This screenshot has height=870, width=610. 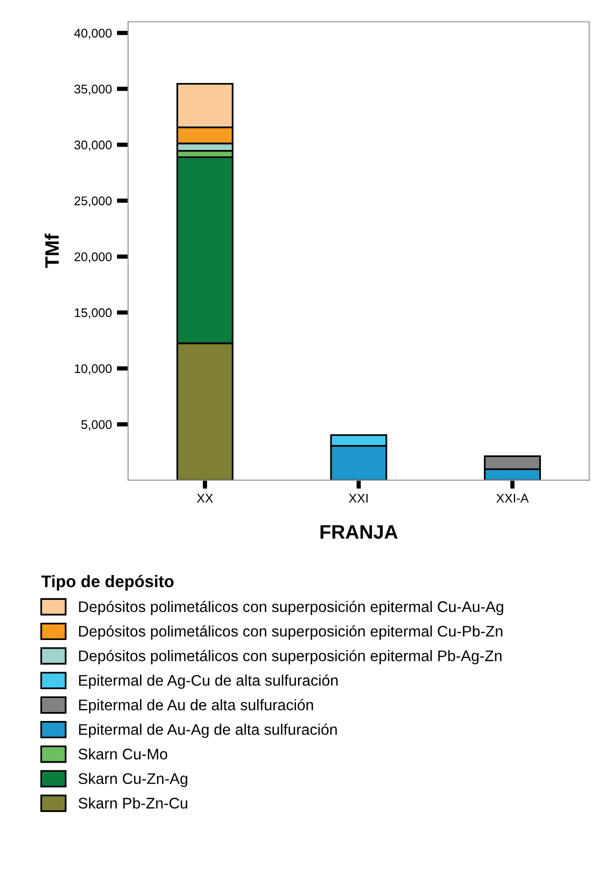 I want to click on legend-label: Epitermal de Au de alta sulfuración, so click(x=196, y=706).